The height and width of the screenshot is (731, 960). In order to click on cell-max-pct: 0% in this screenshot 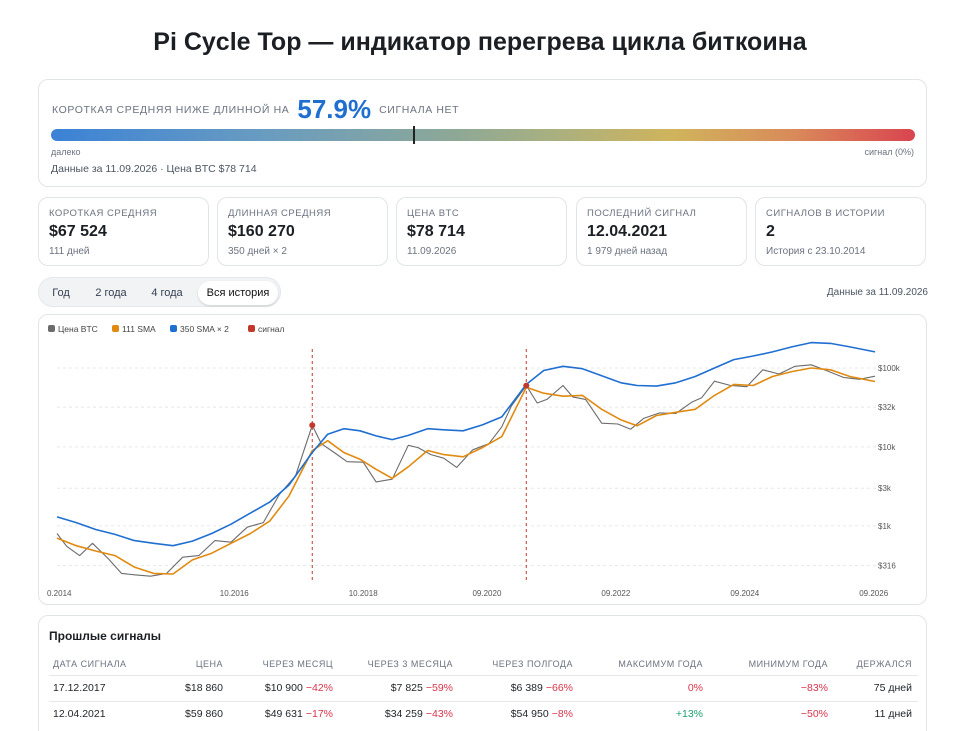, I will do `click(695, 688)`.